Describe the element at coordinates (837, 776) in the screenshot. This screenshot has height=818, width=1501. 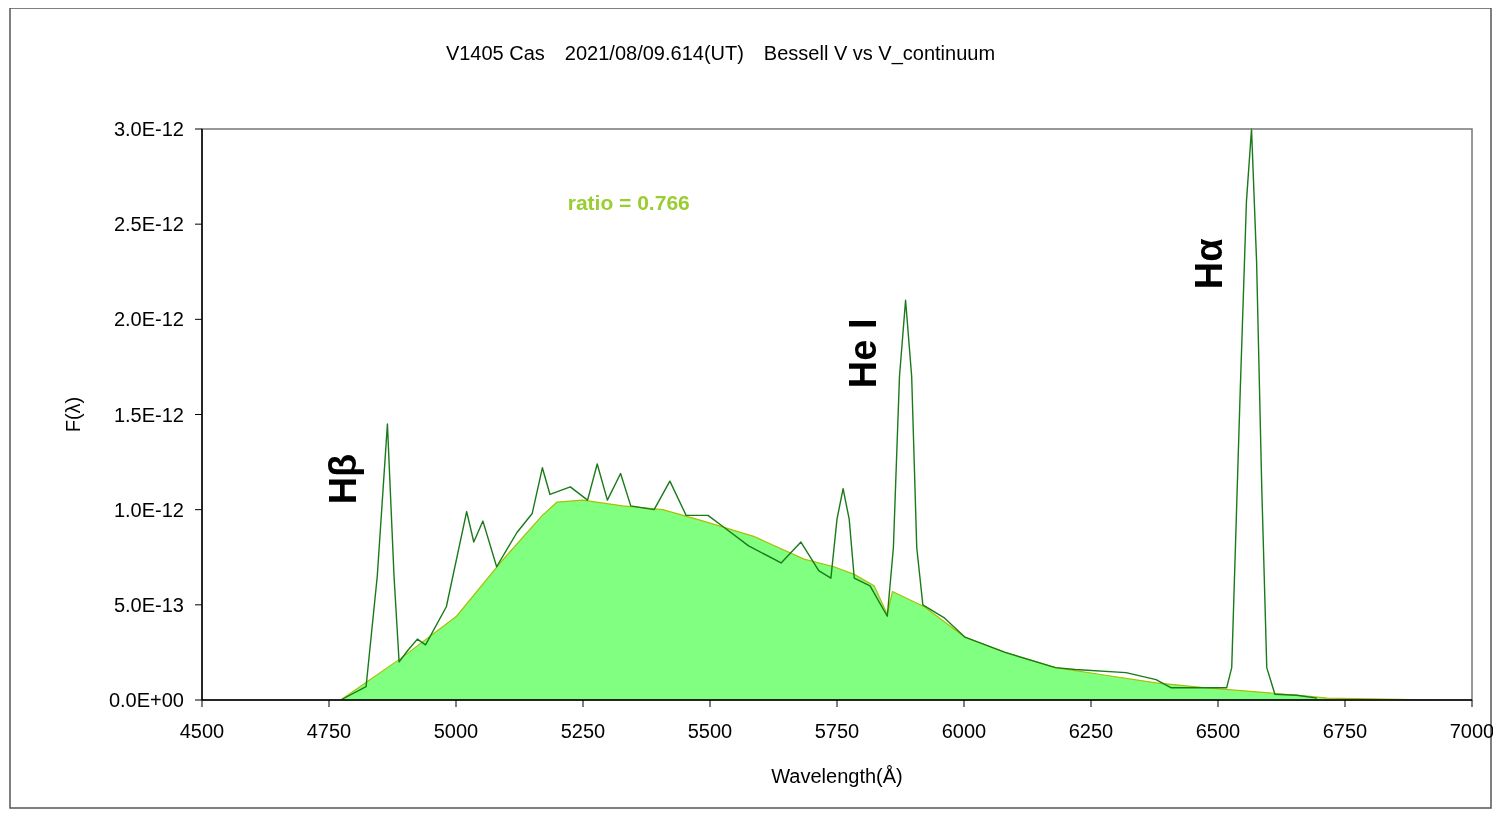
I see `x-axis-title: Wavelength(Å)` at that location.